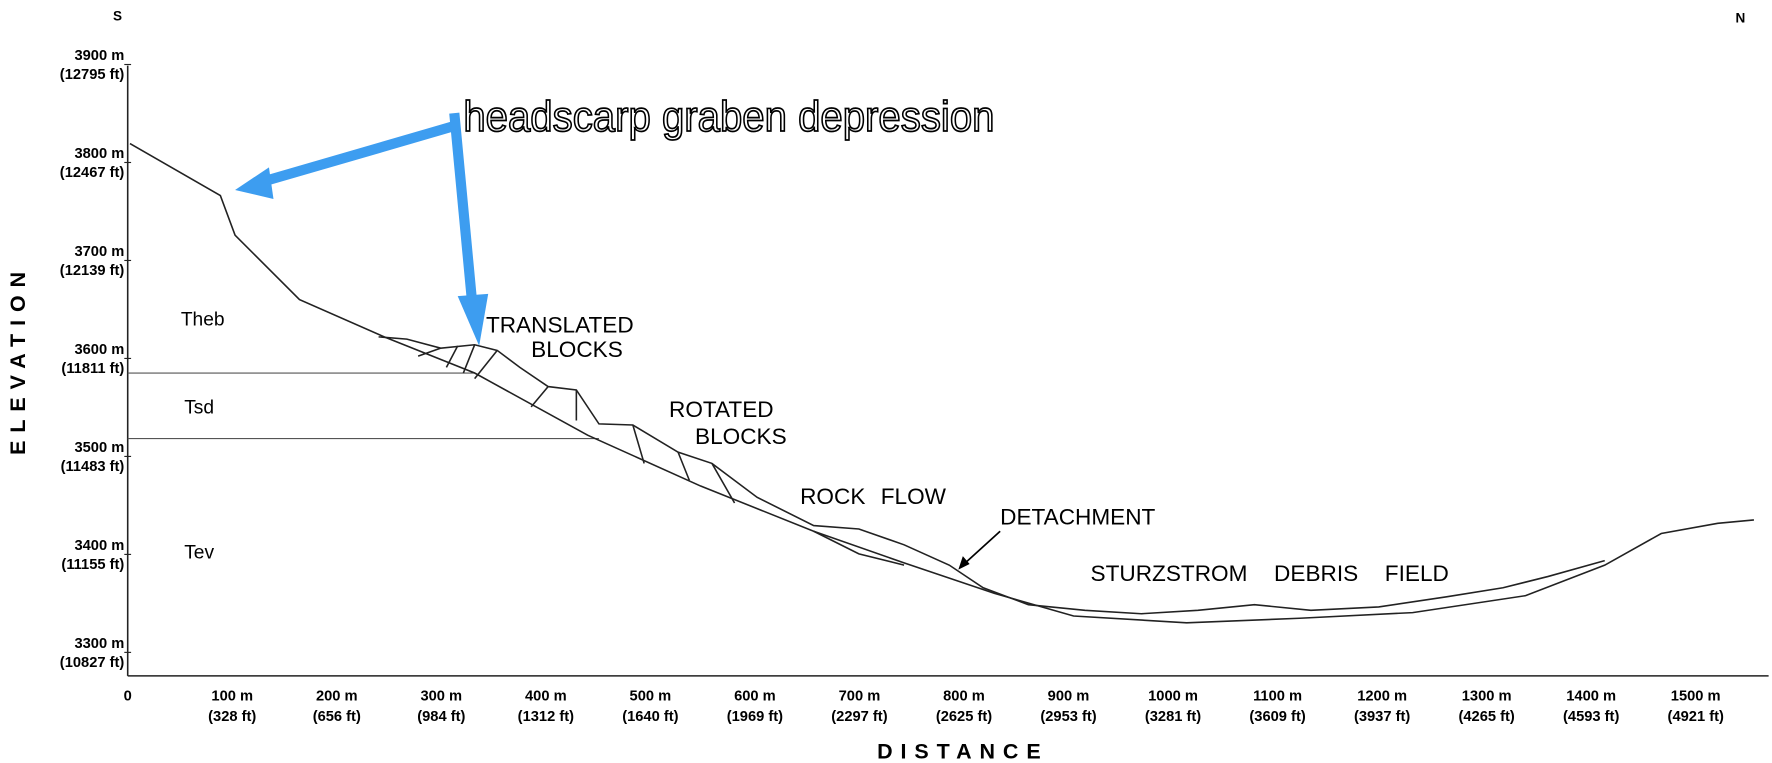 This screenshot has width=1772, height=763. Describe the element at coordinates (1270, 573) in the screenshot. I see `annotation: STURZSTROM DEBRIS FIELD` at that location.